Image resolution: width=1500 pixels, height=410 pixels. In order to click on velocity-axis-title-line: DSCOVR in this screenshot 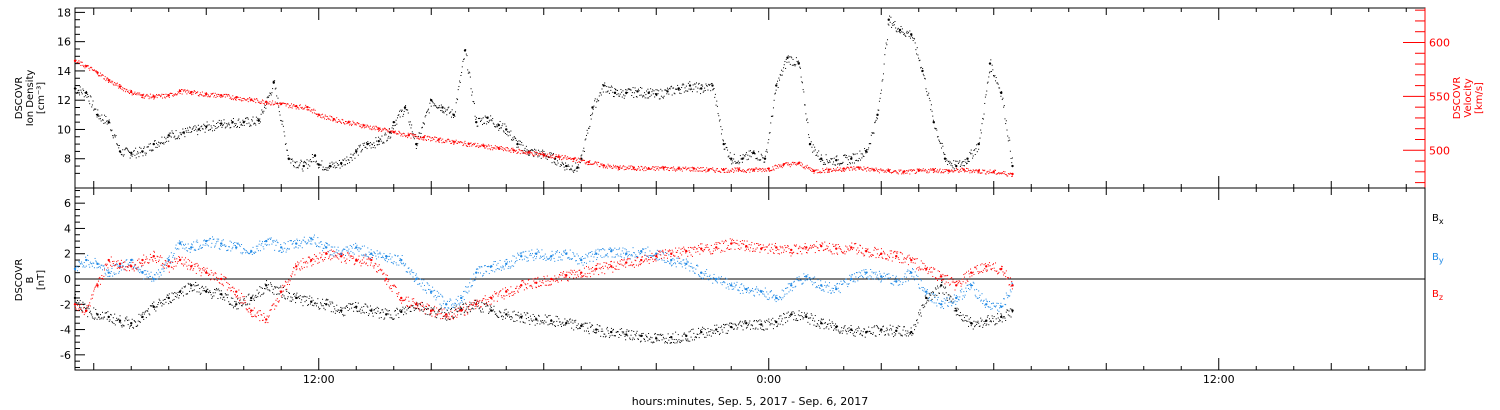, I will do `click(1457, 98)`.